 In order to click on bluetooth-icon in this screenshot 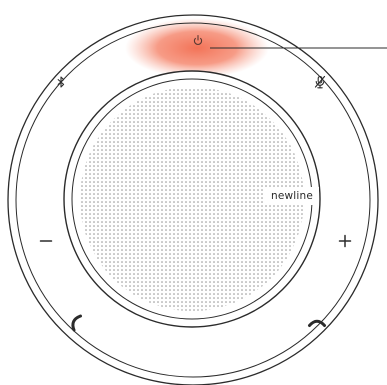, I will do `click(61, 82)`.